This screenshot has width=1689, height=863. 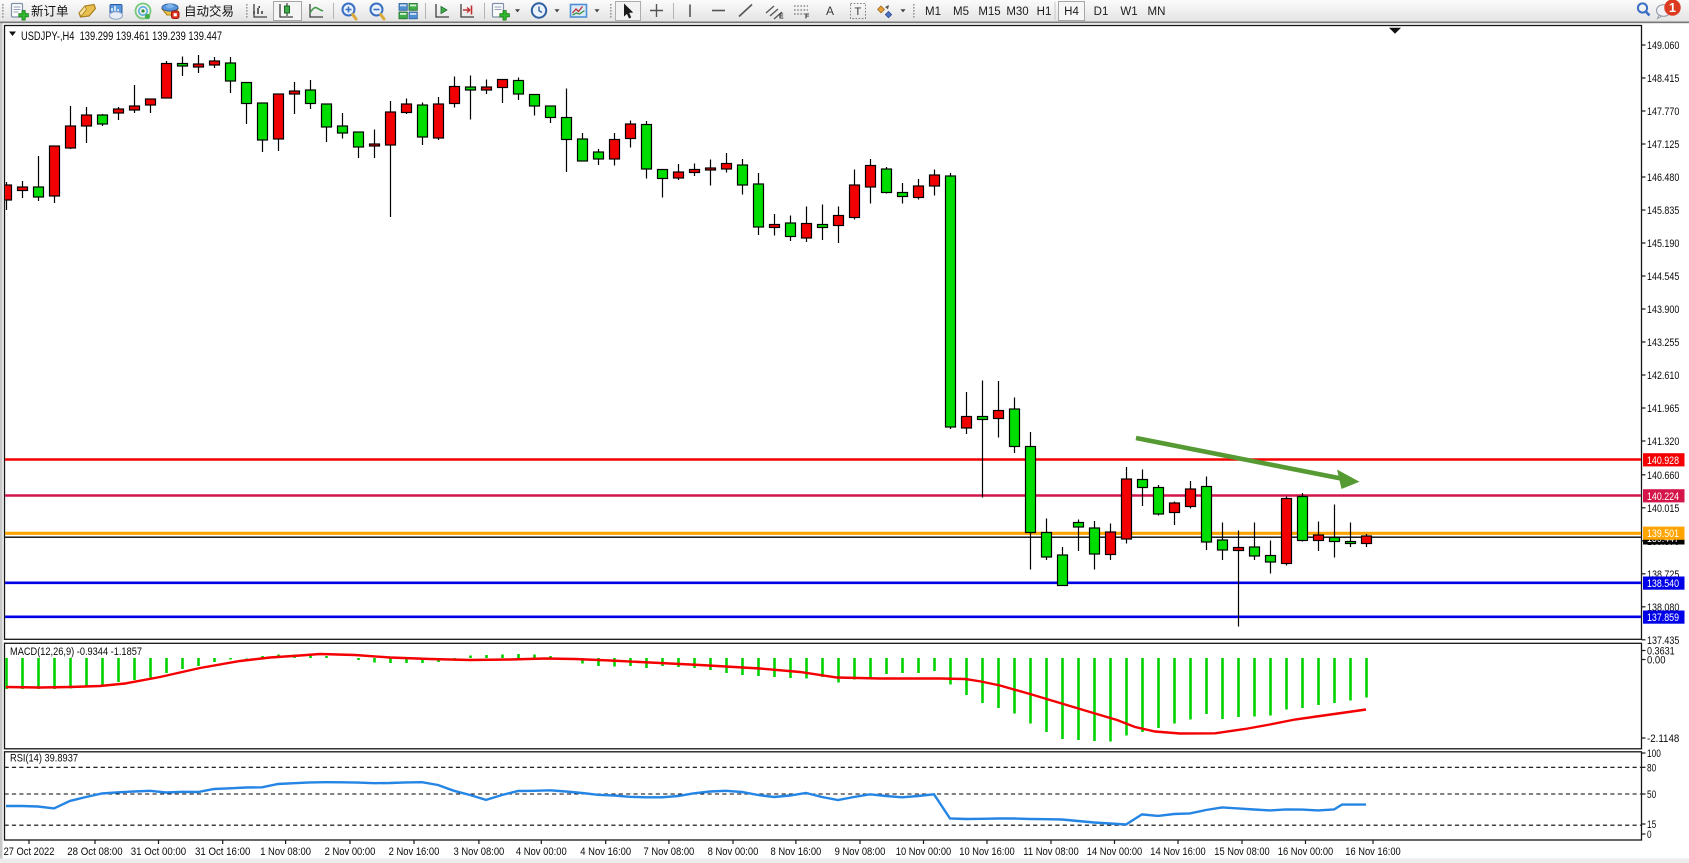 I want to click on svg-text: 144.545, so click(x=1663, y=277).